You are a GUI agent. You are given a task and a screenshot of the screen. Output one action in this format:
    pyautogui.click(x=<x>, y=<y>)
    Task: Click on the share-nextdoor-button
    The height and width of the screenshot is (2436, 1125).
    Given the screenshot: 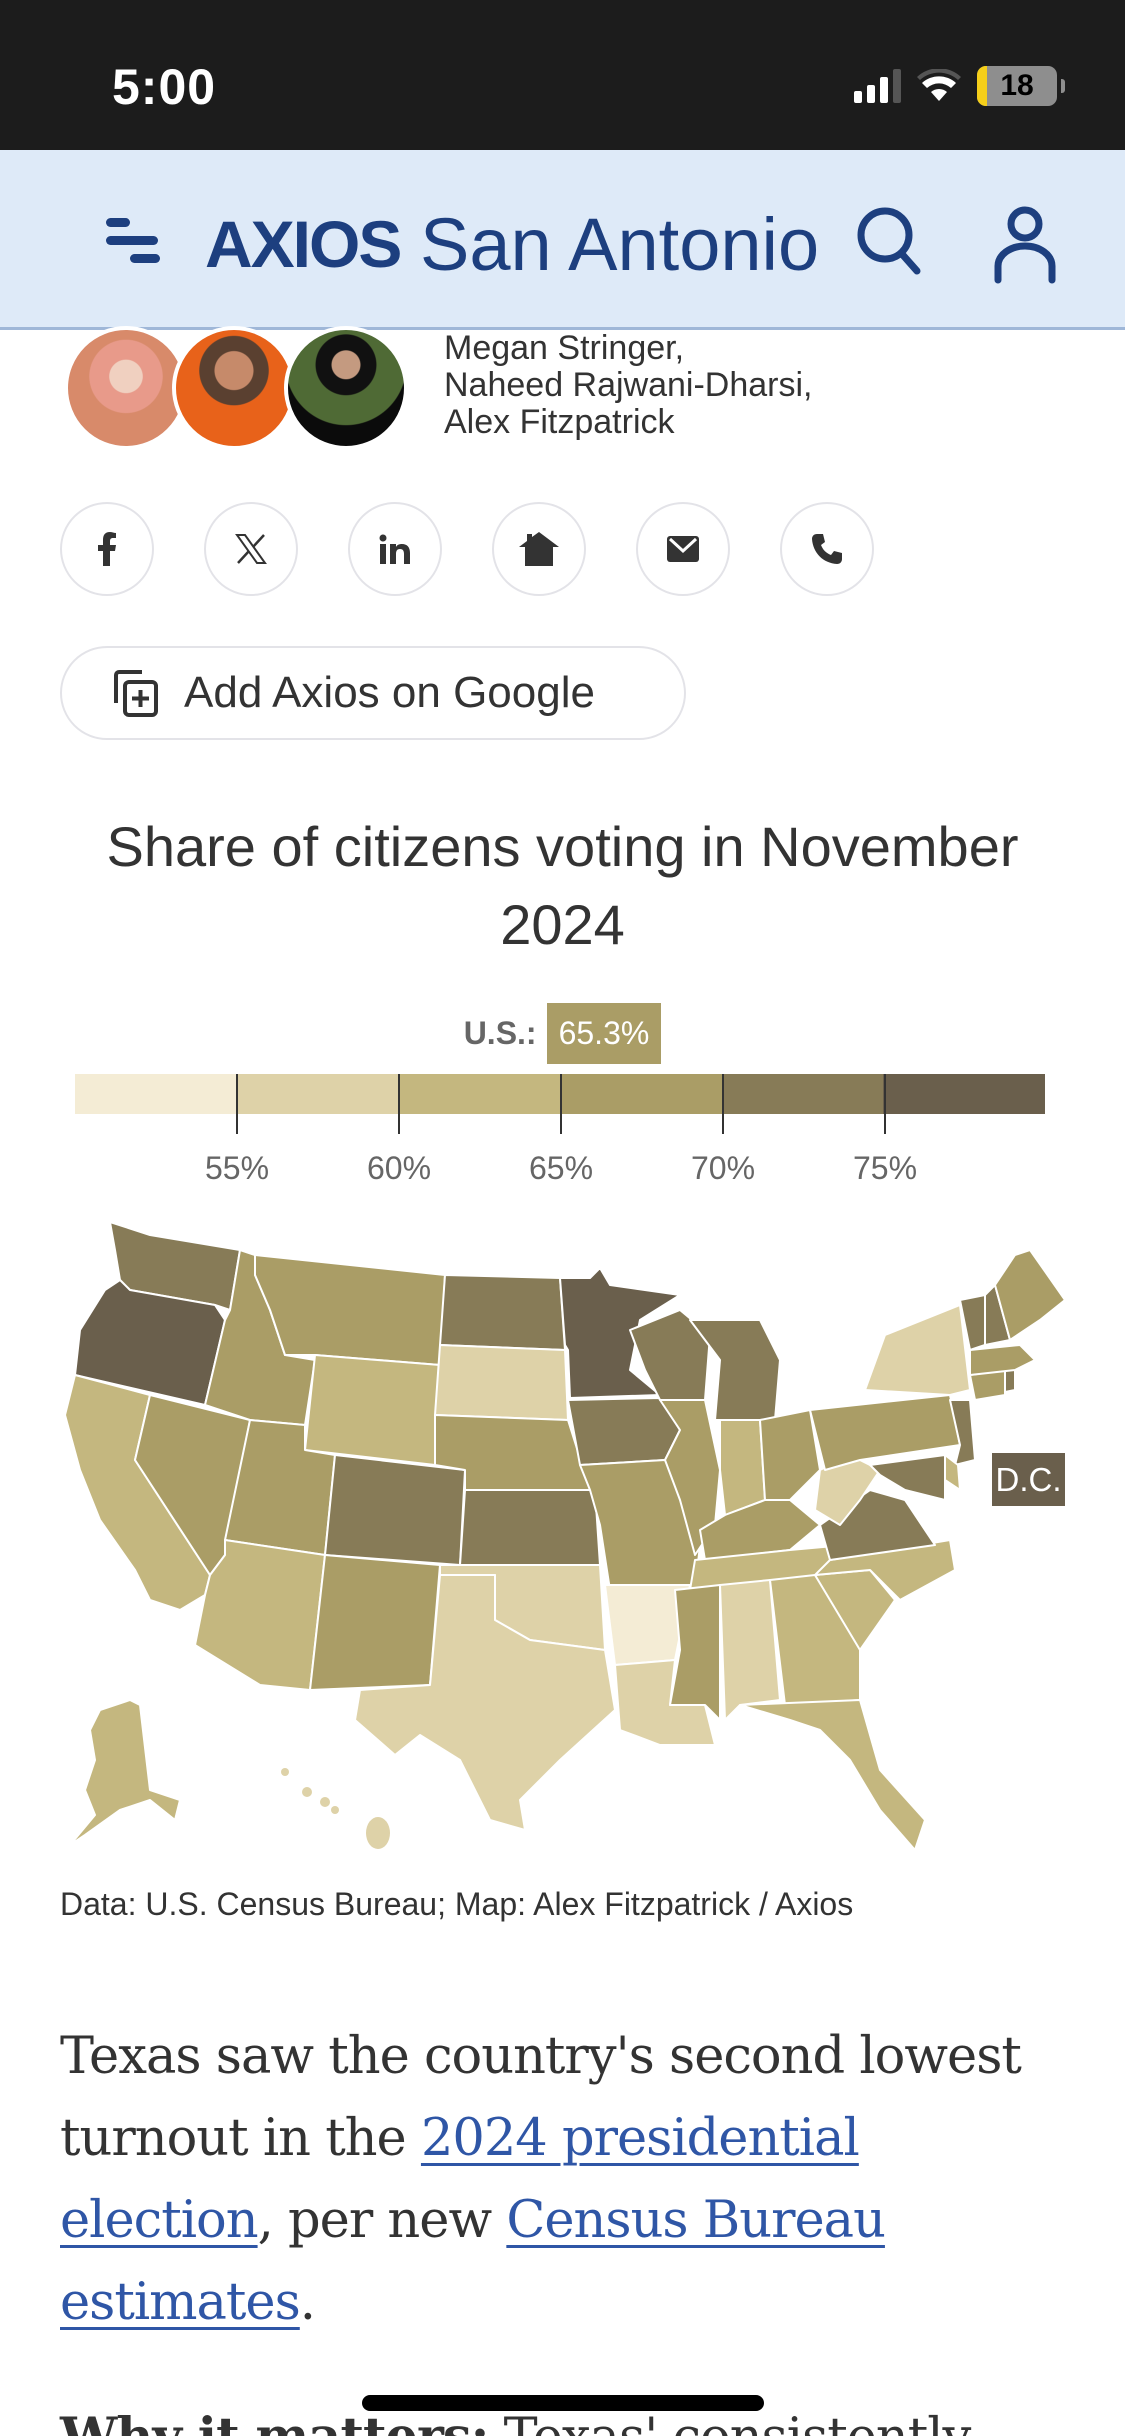 What is the action you would take?
    pyautogui.click(x=539, y=549)
    